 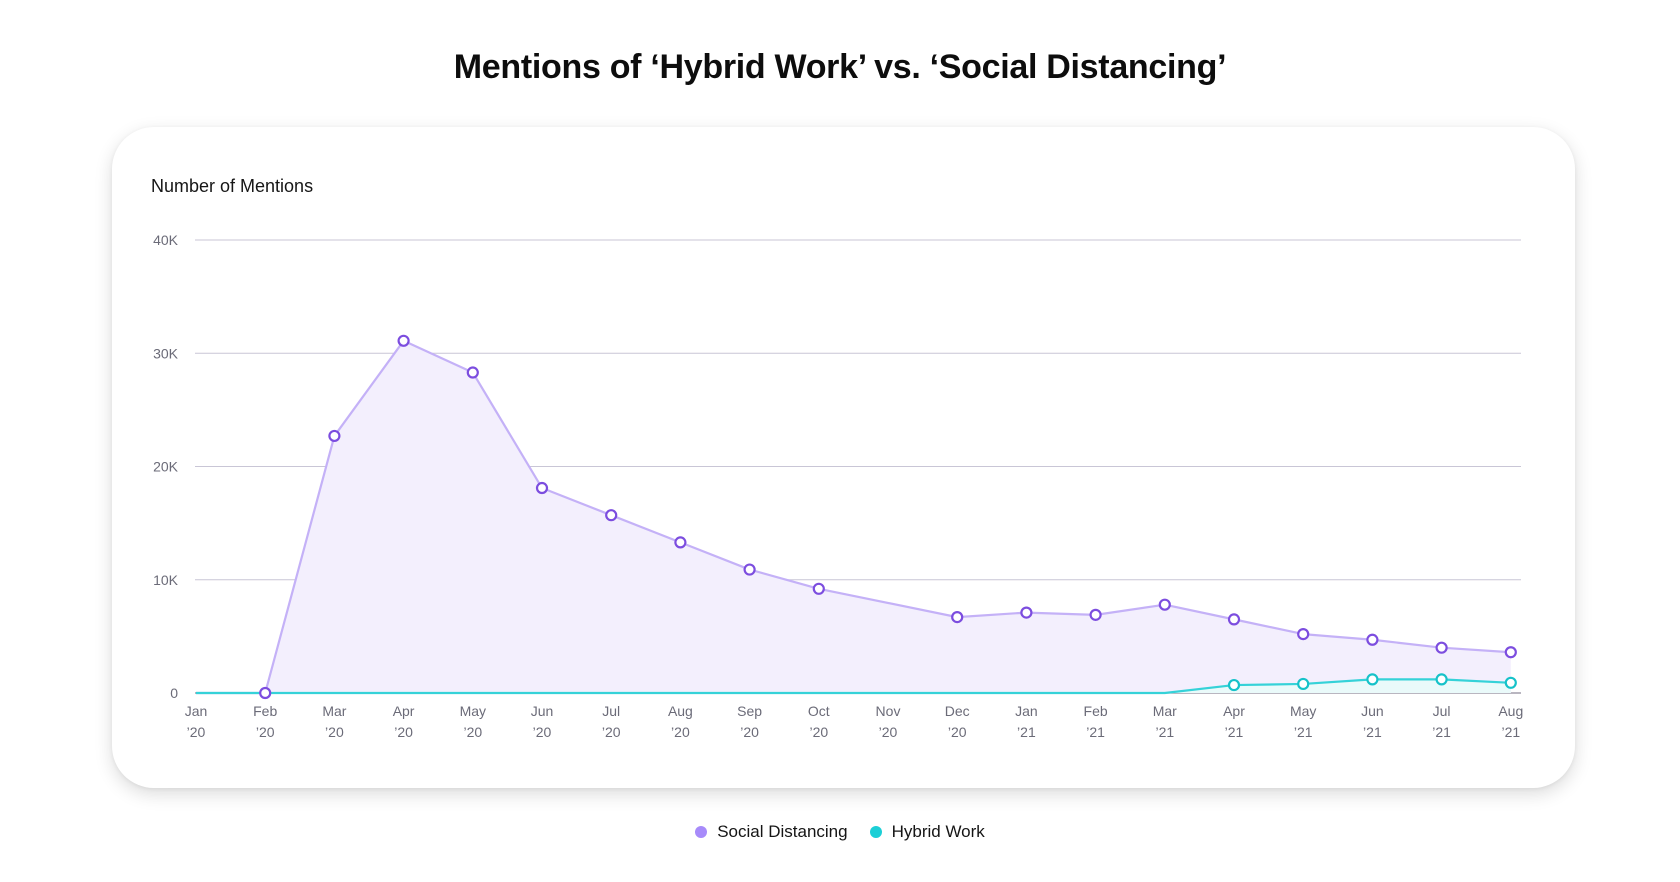 I want to click on x-tick-label-year-16: ’21, so click(x=1303, y=732).